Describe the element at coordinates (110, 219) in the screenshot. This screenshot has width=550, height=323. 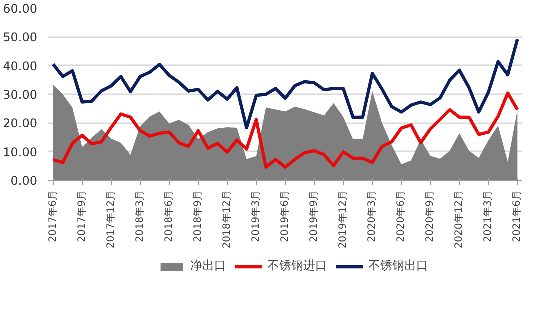
I see `x-tick-label: 2017年12月` at that location.